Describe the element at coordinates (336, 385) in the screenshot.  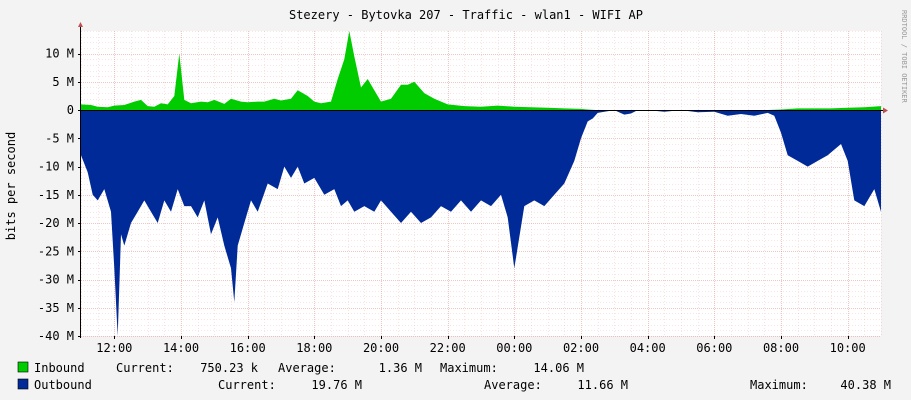
I see `legend-outbound-current: 19.76 M` at that location.